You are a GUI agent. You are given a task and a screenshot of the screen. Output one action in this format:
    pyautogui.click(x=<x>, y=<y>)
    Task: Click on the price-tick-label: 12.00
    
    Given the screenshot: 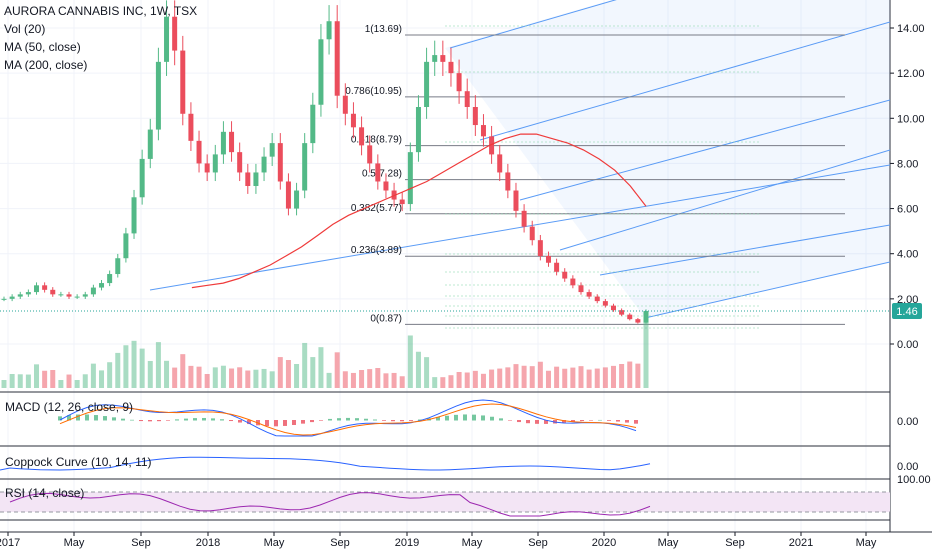 What is the action you would take?
    pyautogui.click(x=911, y=74)
    